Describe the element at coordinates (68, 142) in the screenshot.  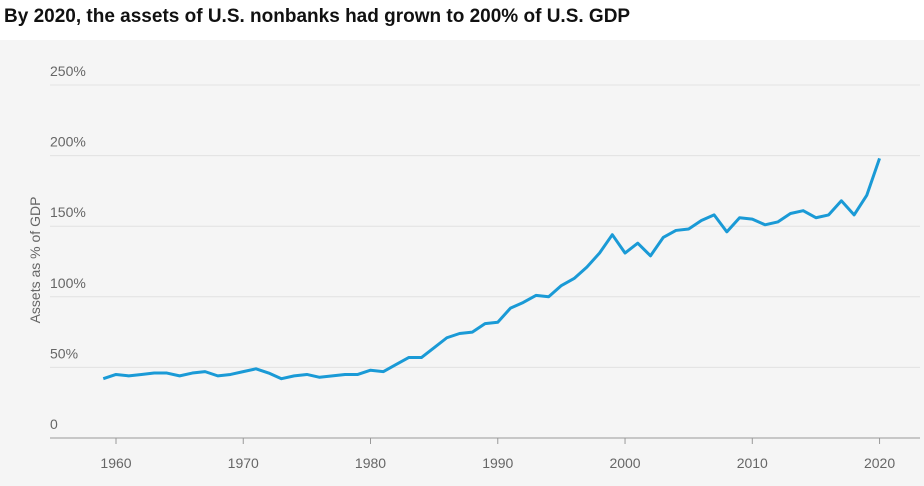
I see `y-tick-label: 200%` at that location.